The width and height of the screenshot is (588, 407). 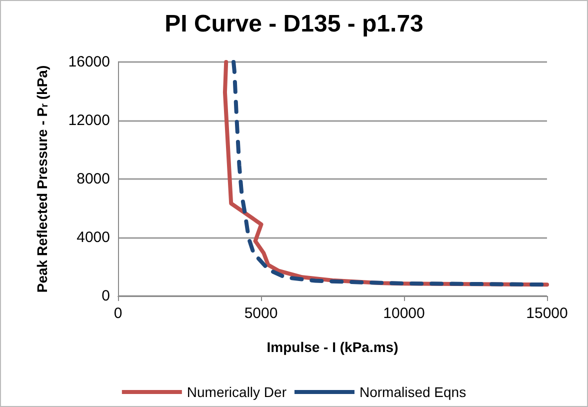 I want to click on x-axis-title: Impulse - I (kPa.ms), so click(x=332, y=347).